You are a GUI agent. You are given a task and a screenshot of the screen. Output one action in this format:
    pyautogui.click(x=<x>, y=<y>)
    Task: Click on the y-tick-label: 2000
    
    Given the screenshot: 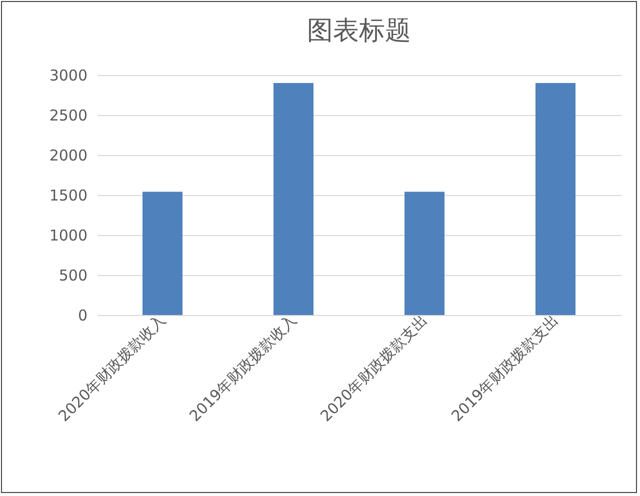 What is the action you would take?
    pyautogui.click(x=68, y=155)
    